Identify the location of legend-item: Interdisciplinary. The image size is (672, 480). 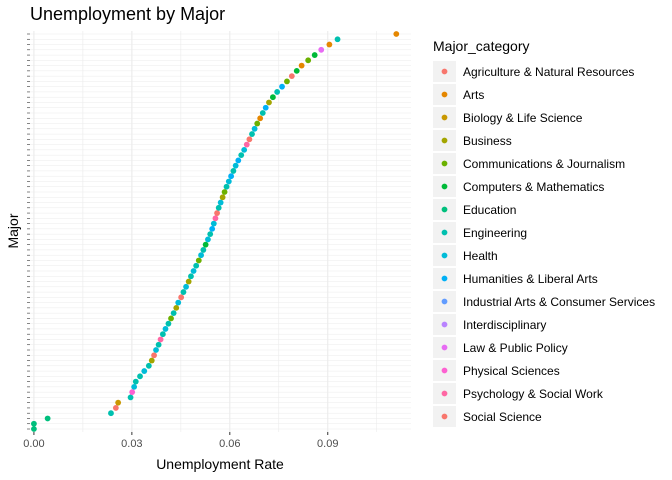
(489, 324).